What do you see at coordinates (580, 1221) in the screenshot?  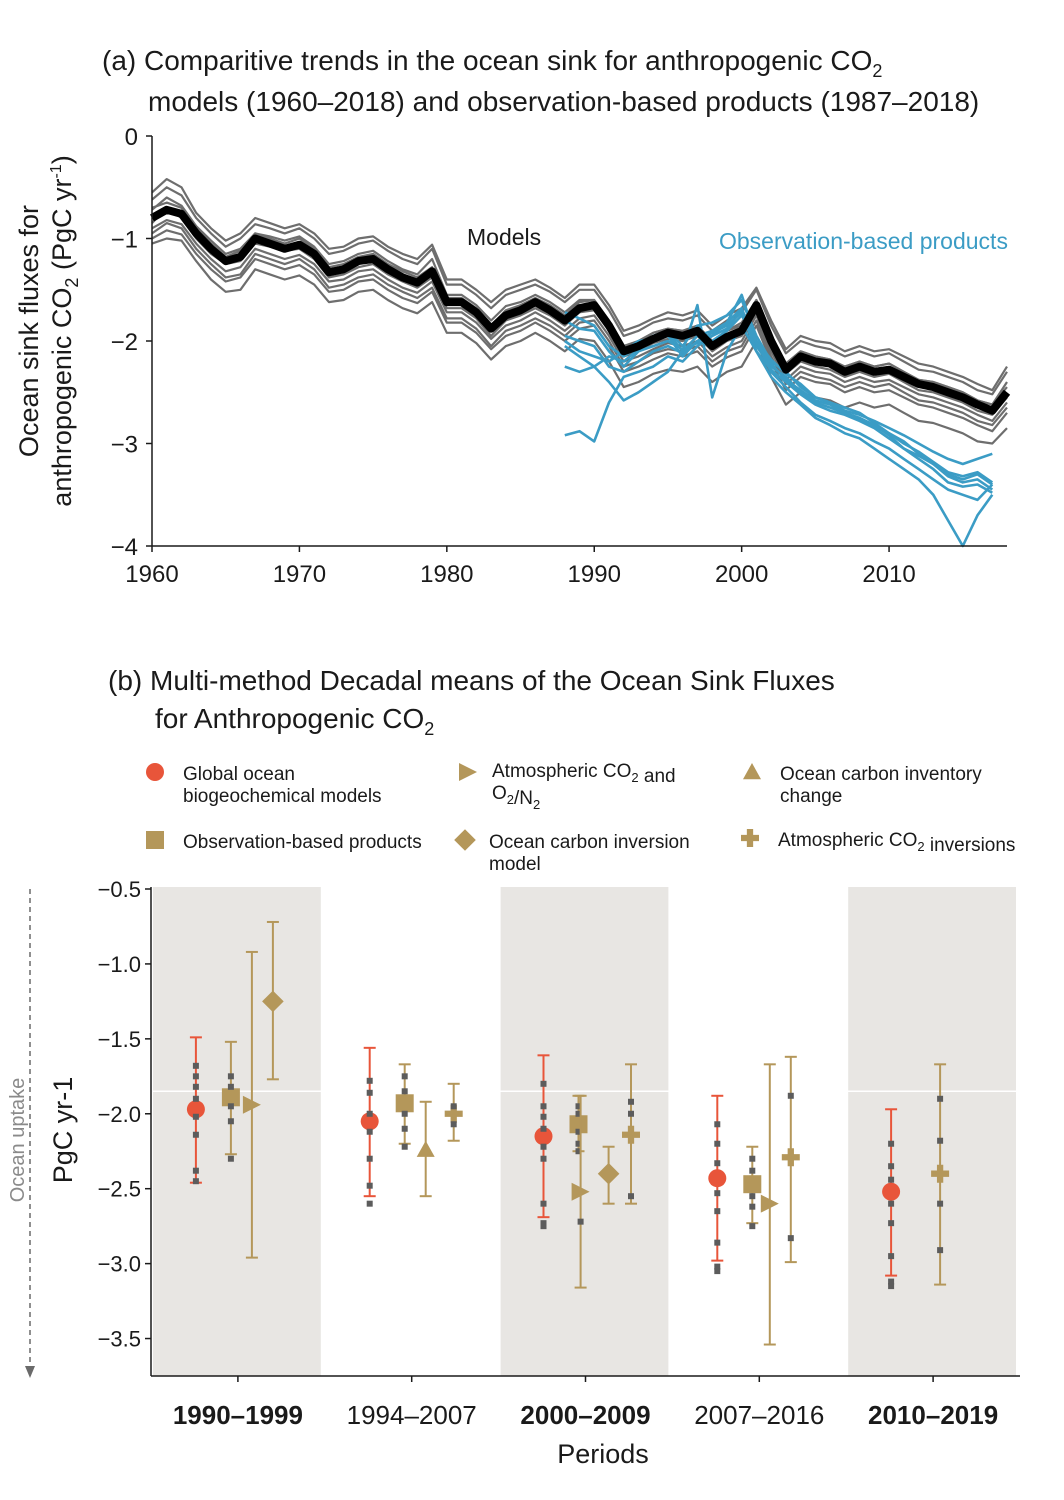 I see `atmo2-member-point` at bounding box center [580, 1221].